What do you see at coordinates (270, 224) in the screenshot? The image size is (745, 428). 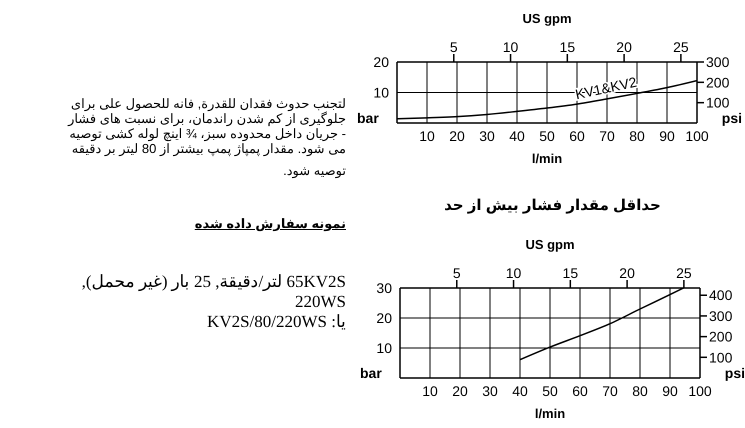 I see `text: نمونه سفارش داده شده` at bounding box center [270, 224].